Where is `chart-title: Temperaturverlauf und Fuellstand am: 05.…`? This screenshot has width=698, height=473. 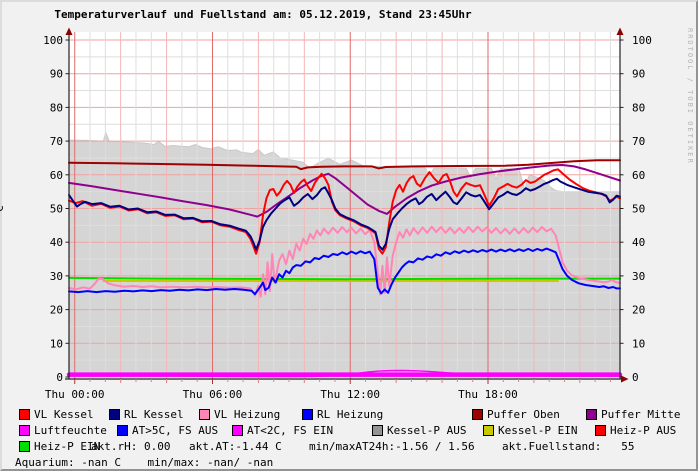
chart-title: Temperaturverlauf und Fuellstand am: 05.… is located at coordinates (263, 14).